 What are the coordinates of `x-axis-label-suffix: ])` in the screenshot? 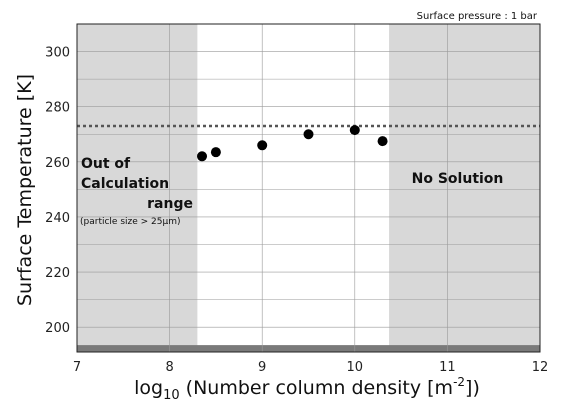 It's located at (472, 388).